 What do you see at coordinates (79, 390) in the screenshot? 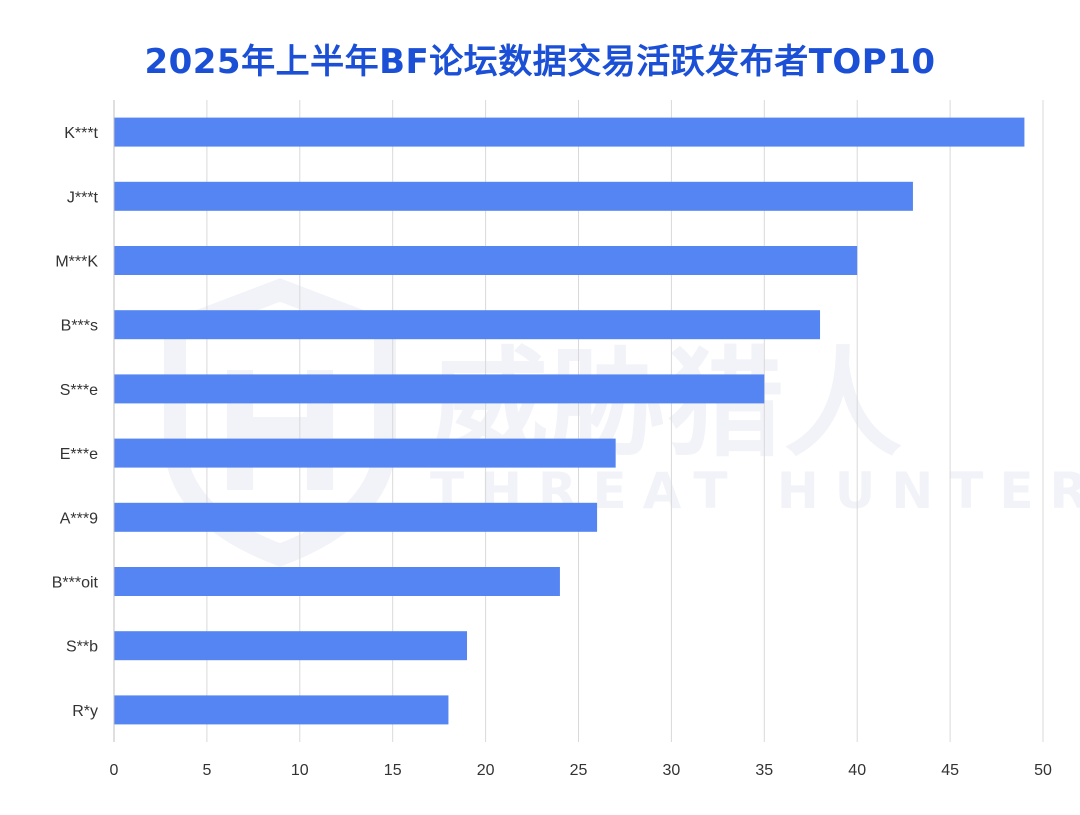
I see `category-label: S***e` at bounding box center [79, 390].